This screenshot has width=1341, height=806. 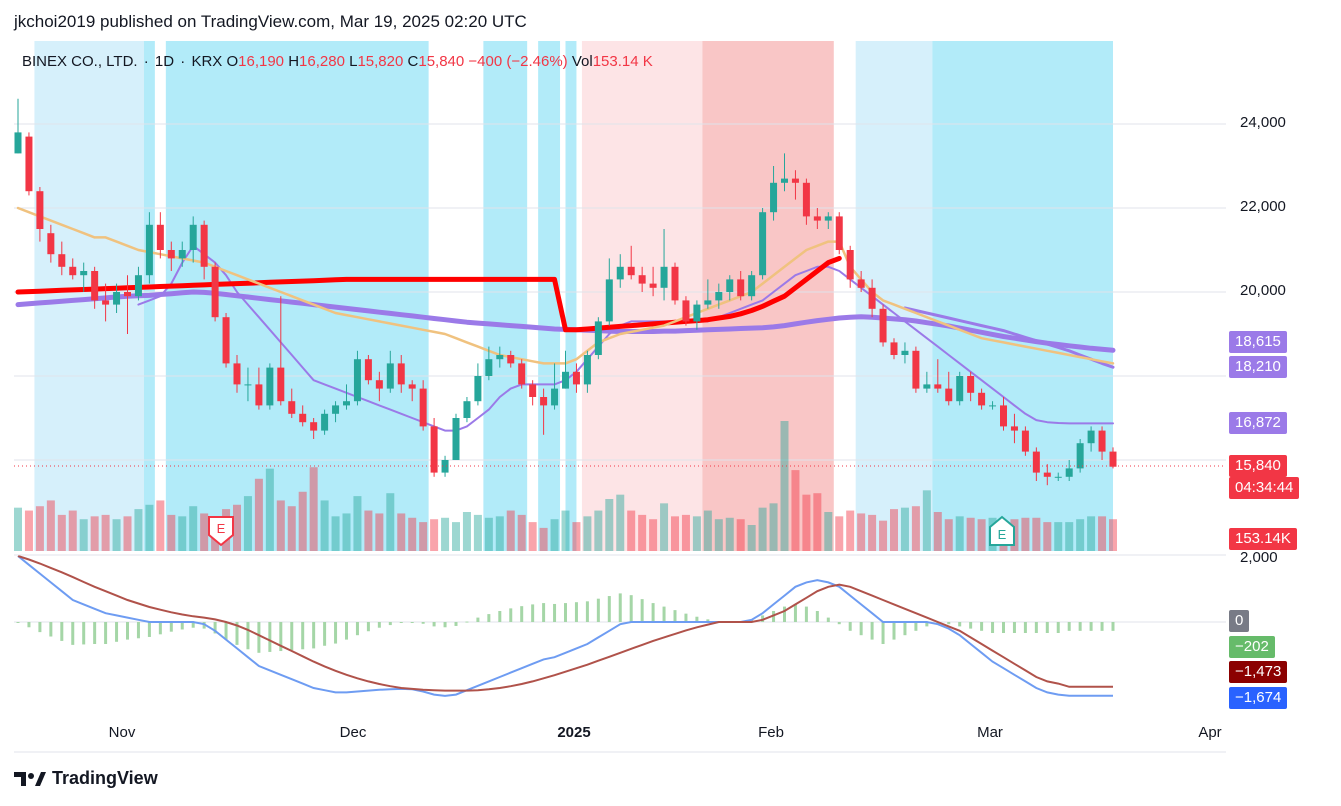 I want to click on close-value: 15,840, so click(x=441, y=61).